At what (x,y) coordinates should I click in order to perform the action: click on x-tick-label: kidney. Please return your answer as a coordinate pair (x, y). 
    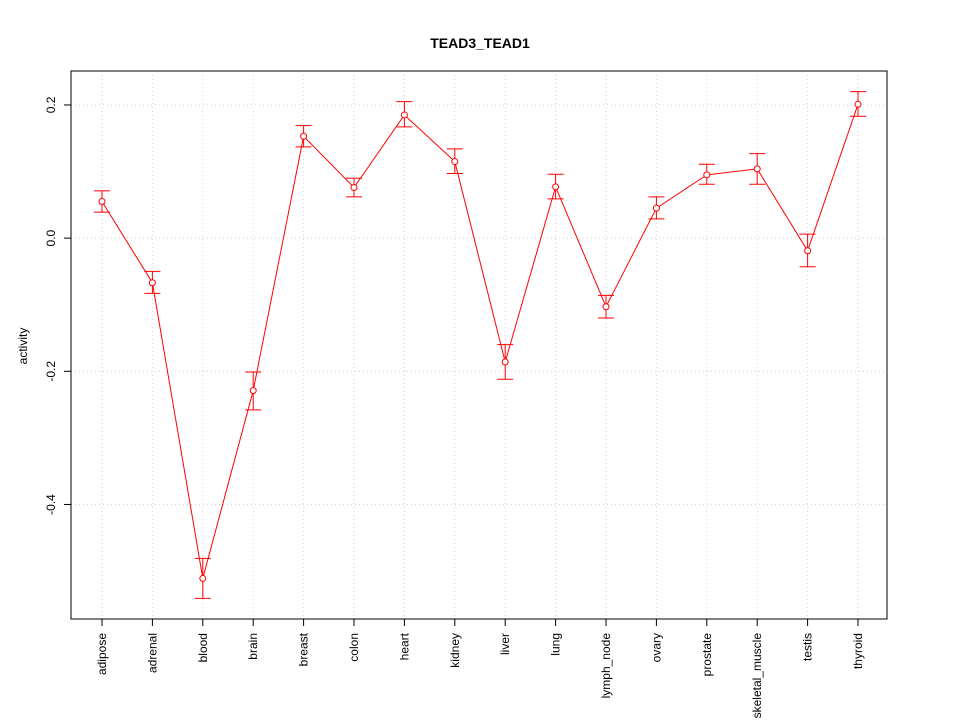
    Looking at the image, I should click on (455, 650).